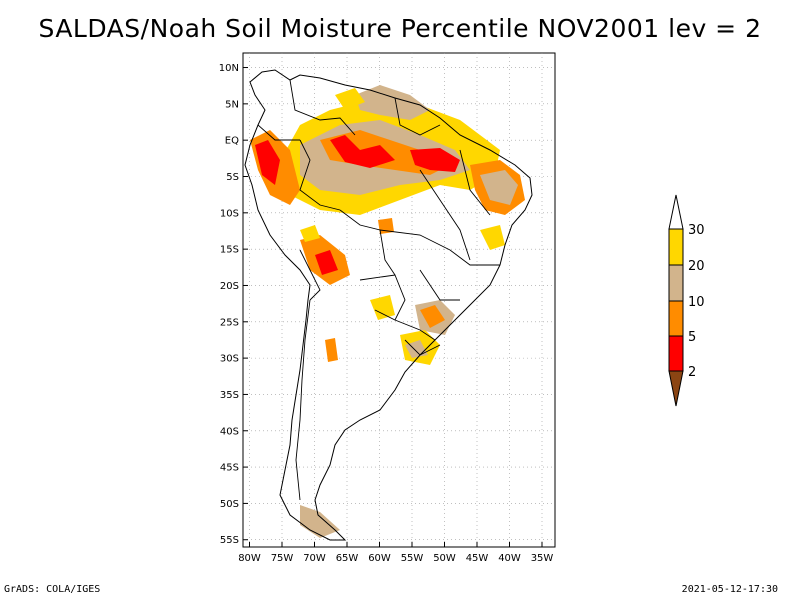 The height and width of the screenshot is (600, 800). Describe the element at coordinates (322, 107) in the screenshot. I see `border-colombia-venezuela` at that location.